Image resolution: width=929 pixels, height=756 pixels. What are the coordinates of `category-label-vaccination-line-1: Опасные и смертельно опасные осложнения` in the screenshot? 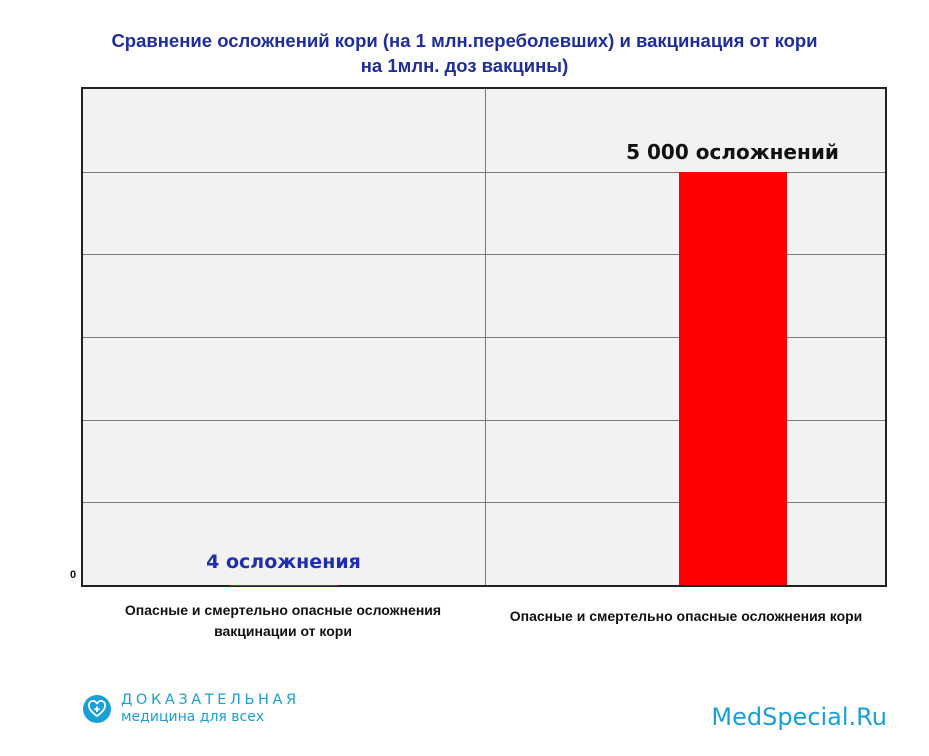 It's located at (283, 610).